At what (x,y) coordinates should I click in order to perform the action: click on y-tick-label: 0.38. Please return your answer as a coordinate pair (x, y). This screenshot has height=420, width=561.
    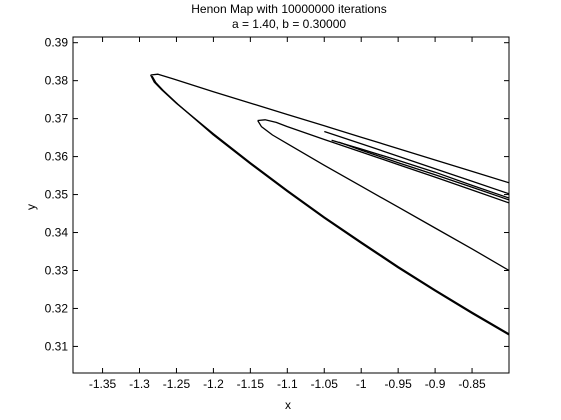
    Looking at the image, I should click on (57, 81).